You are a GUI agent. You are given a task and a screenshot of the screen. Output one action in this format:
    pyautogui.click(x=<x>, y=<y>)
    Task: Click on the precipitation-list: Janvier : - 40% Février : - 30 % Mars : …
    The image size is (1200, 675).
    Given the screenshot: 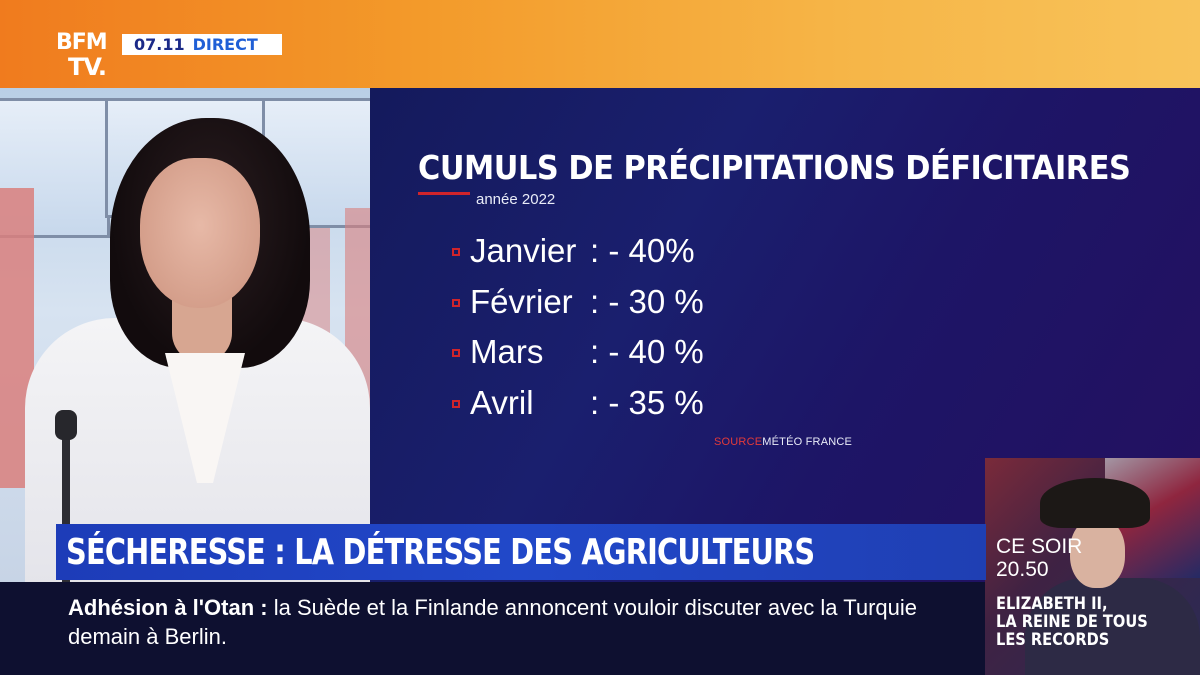 What is the action you would take?
    pyautogui.click(x=612, y=327)
    